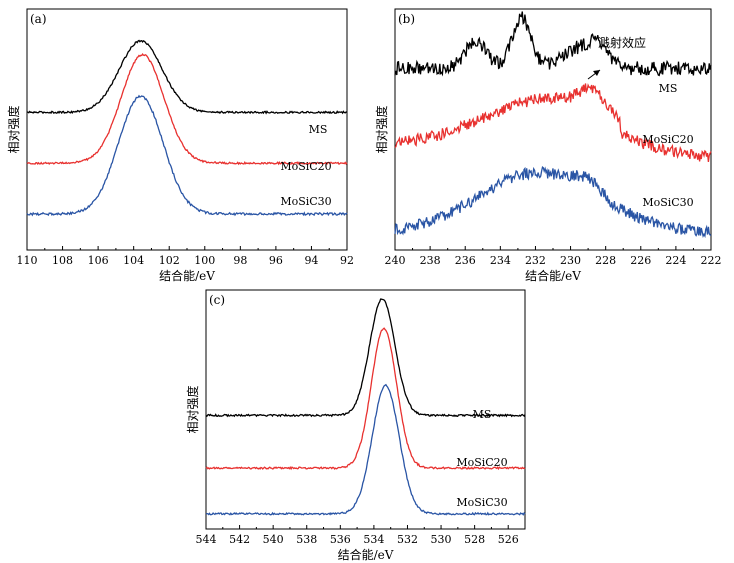 The image size is (734, 563). Describe the element at coordinates (240, 260) in the screenshot. I see `x-tick-label: 98` at that location.